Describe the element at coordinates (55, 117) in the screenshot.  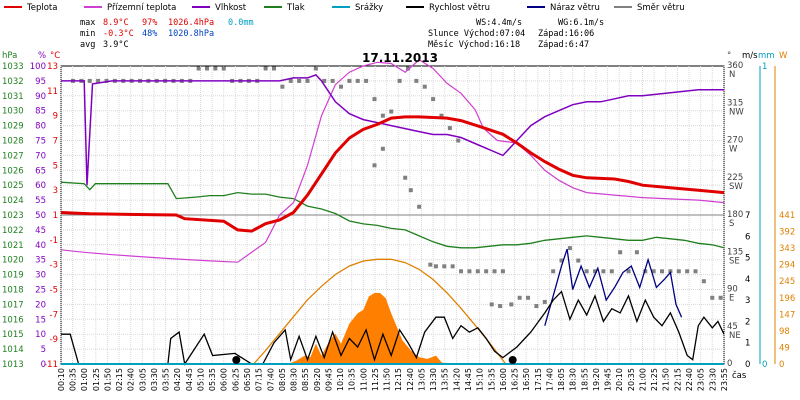
I see `temperature-tick-label: 9` at that location.